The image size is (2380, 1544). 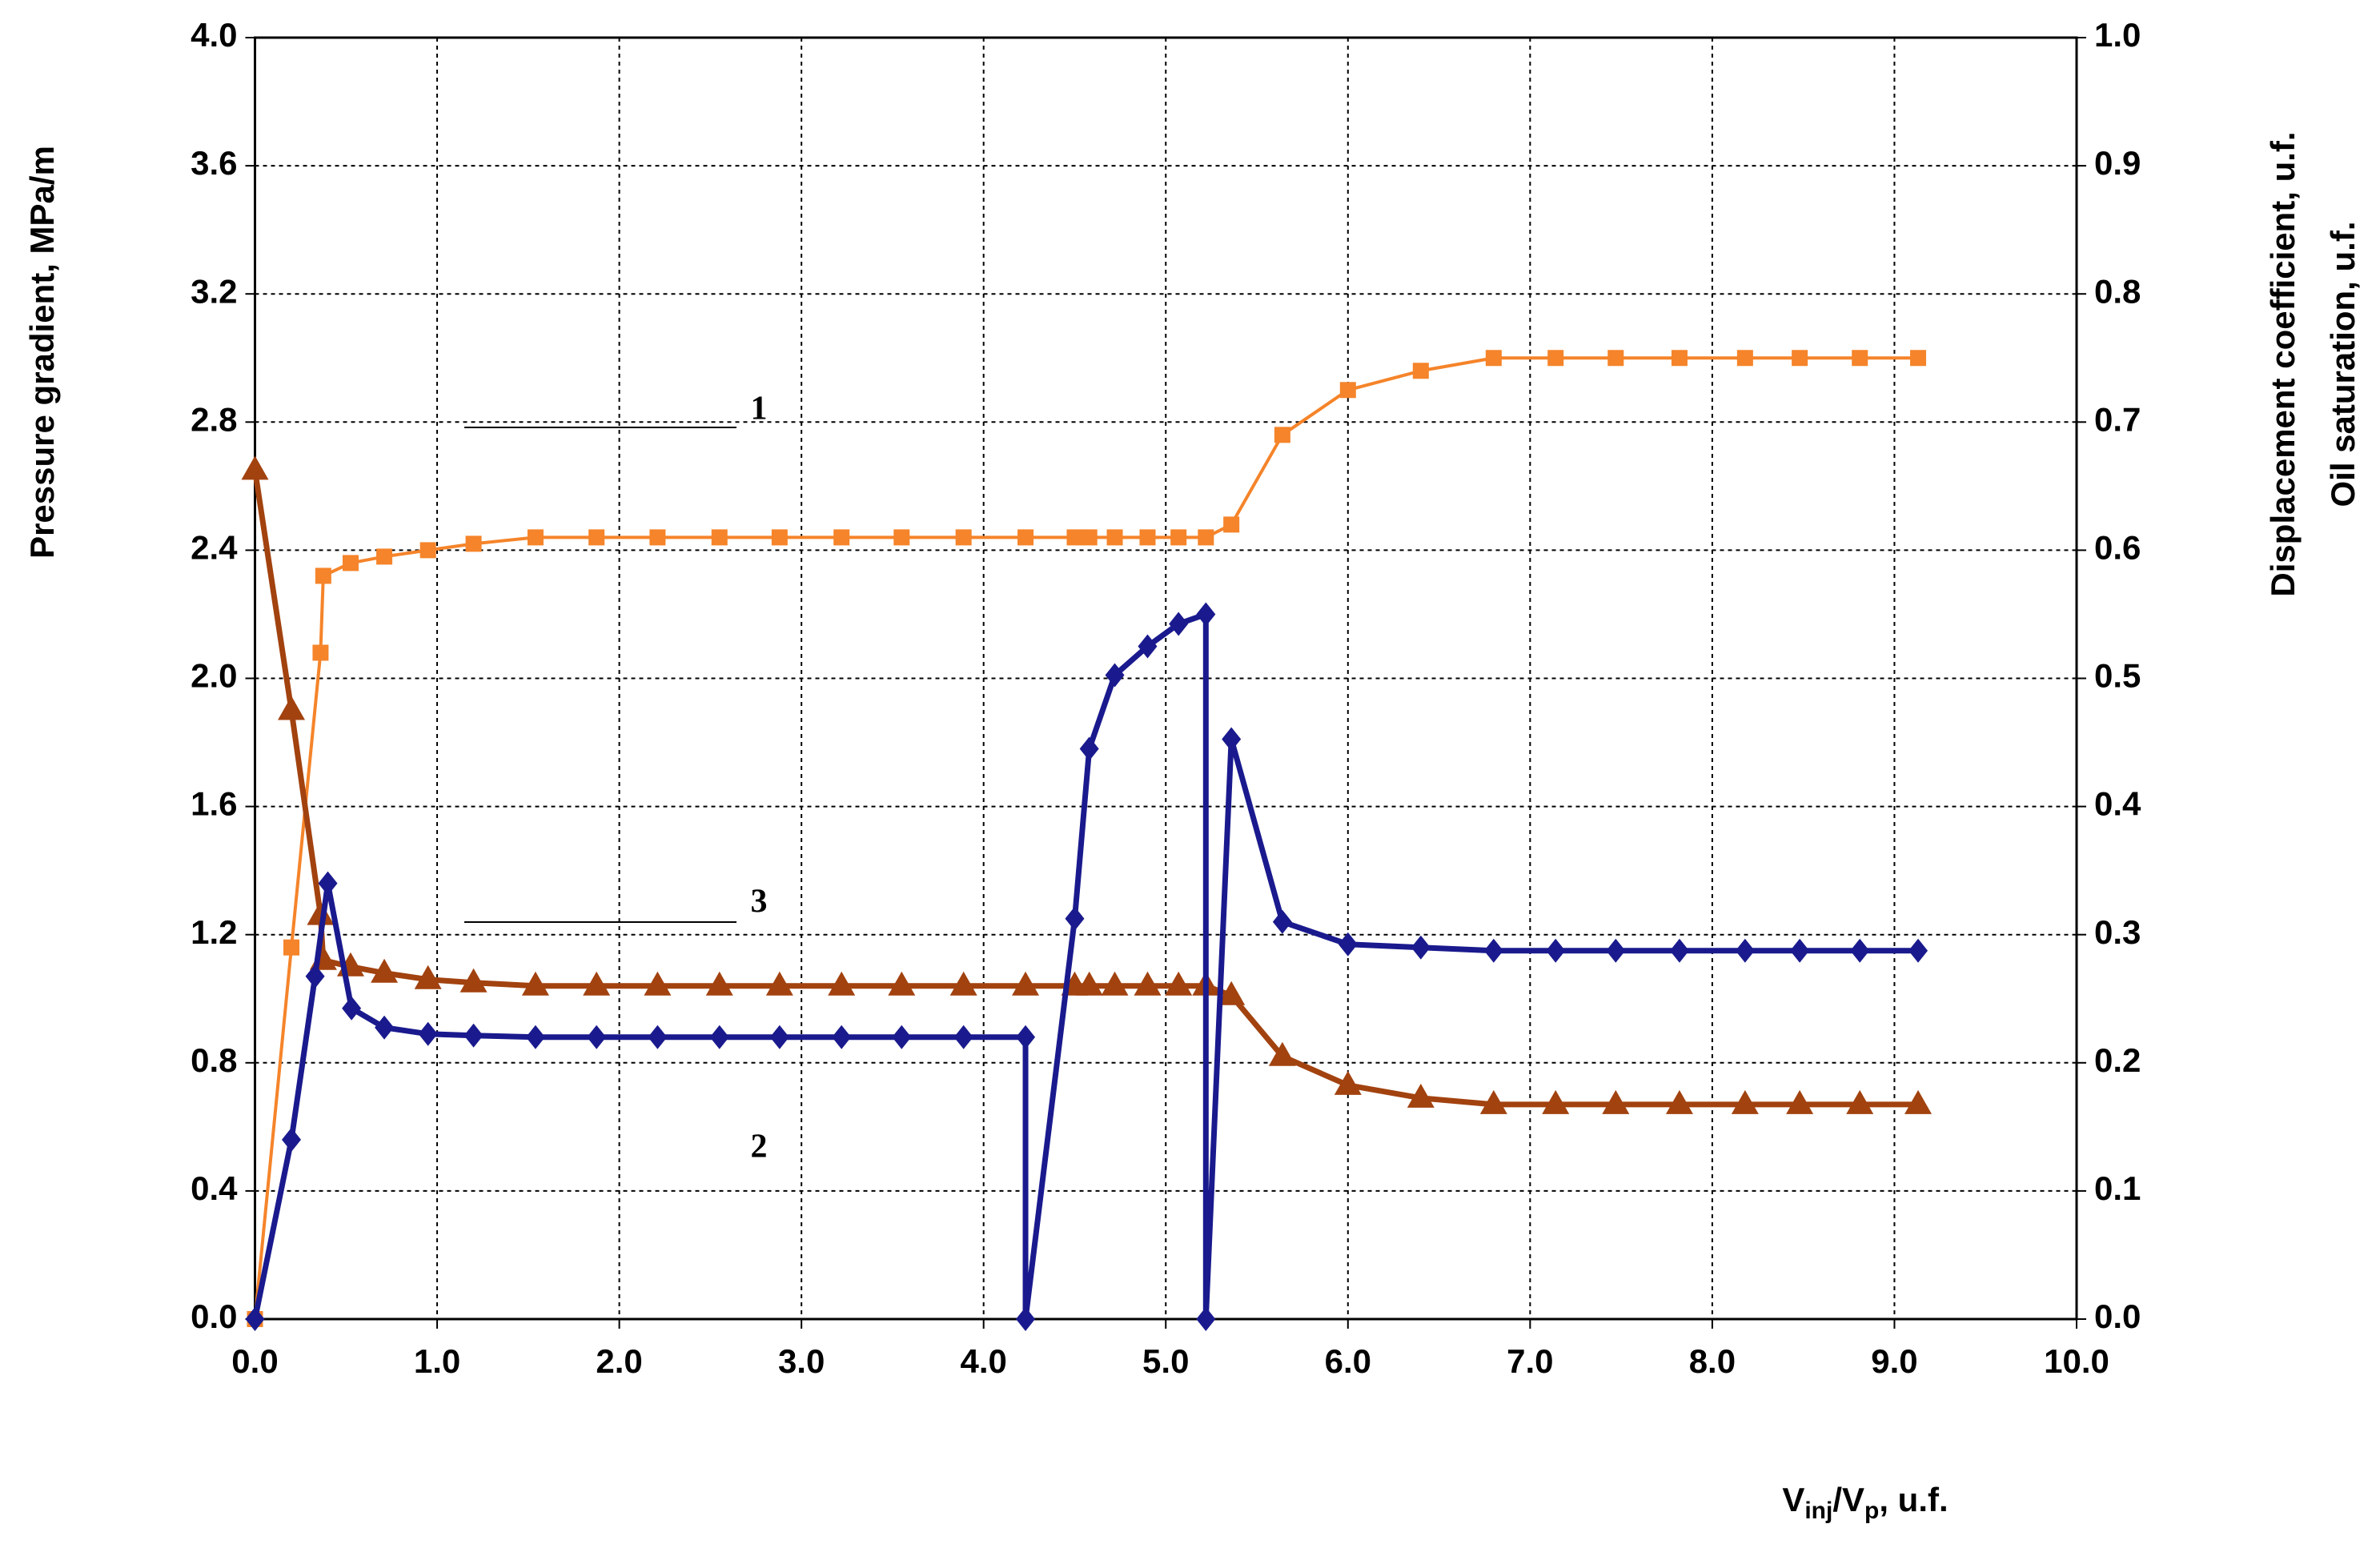 I want to click on y2-tick-label: 0.1, so click(x=2117, y=1188).